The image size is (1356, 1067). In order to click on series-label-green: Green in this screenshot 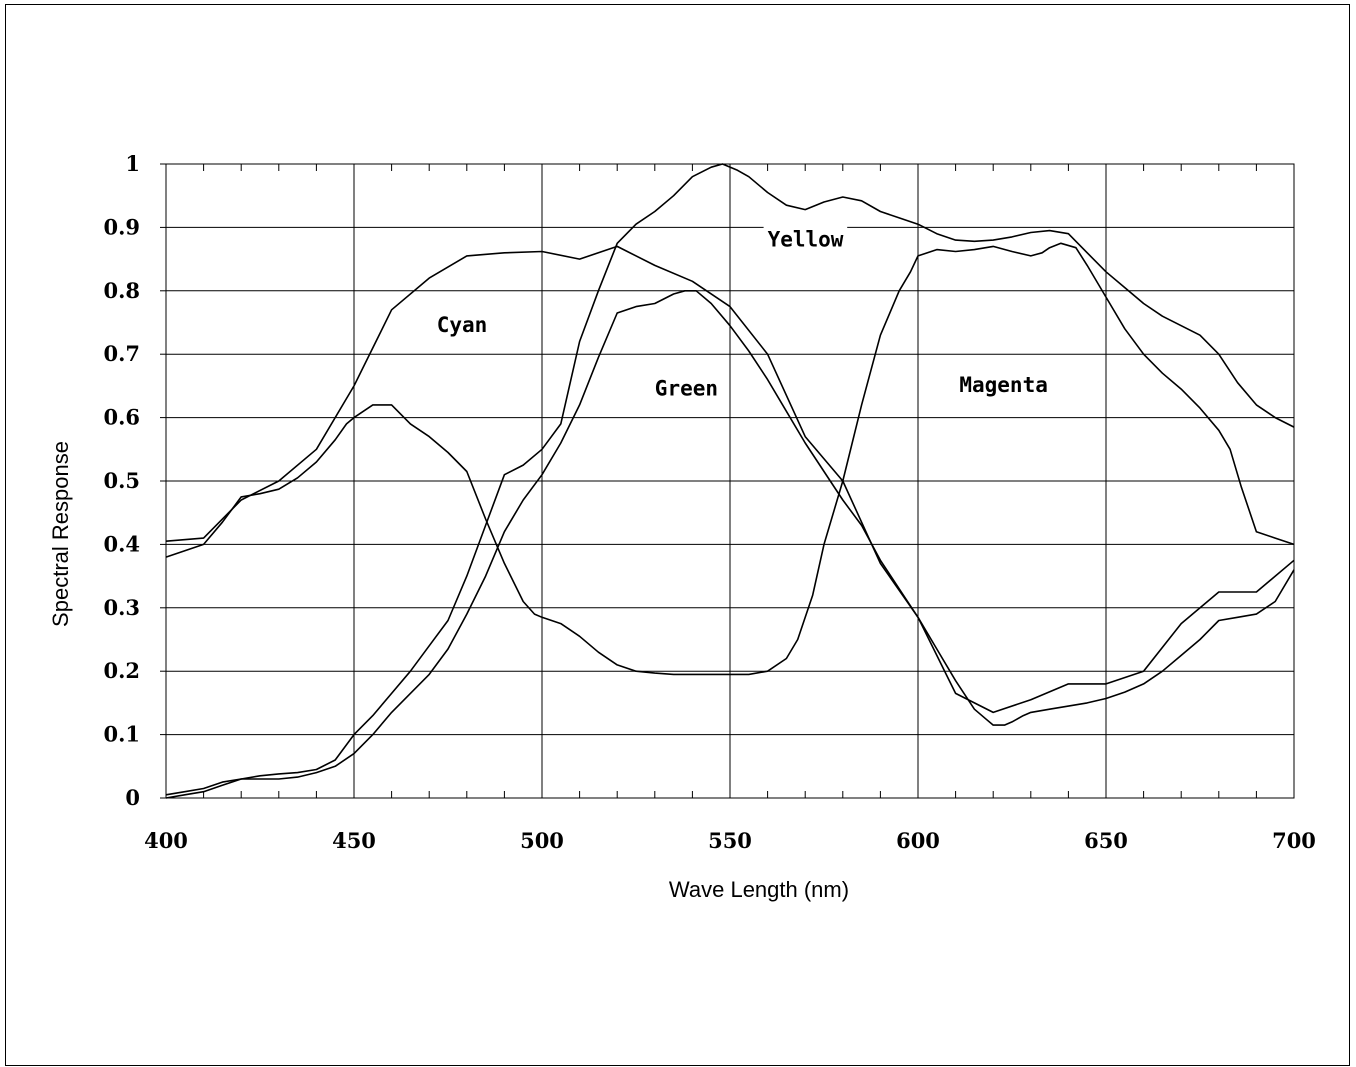, I will do `click(686, 388)`.